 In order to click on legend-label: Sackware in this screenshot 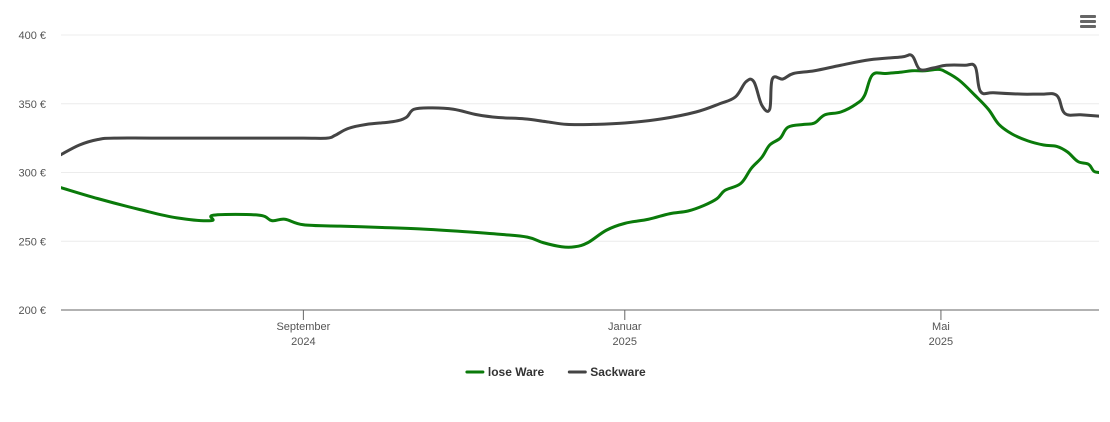, I will do `click(618, 372)`.